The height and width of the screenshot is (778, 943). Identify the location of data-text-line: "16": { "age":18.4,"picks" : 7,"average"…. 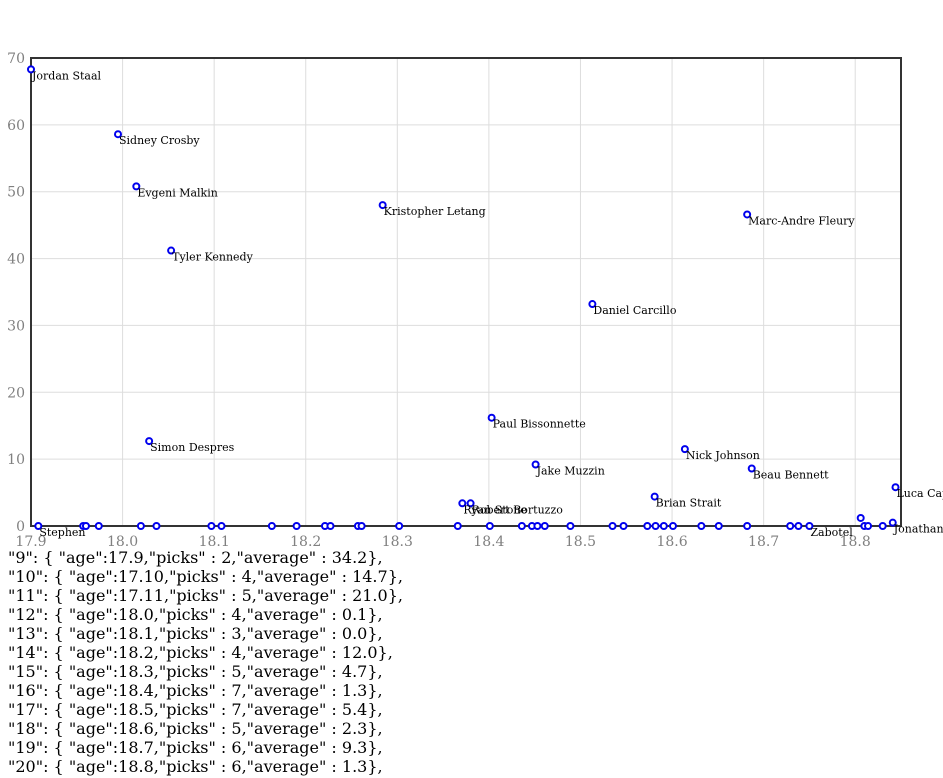
(195, 690).